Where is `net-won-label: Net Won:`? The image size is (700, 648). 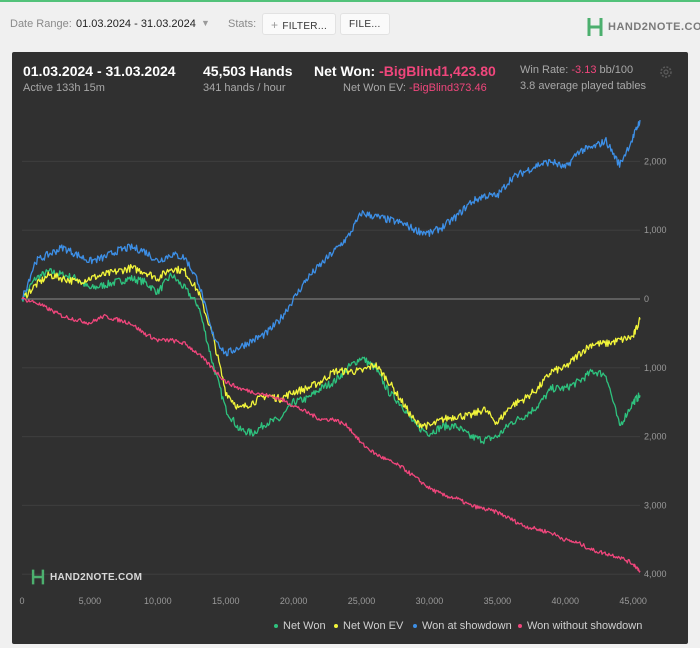 net-won-label: Net Won: is located at coordinates (345, 71).